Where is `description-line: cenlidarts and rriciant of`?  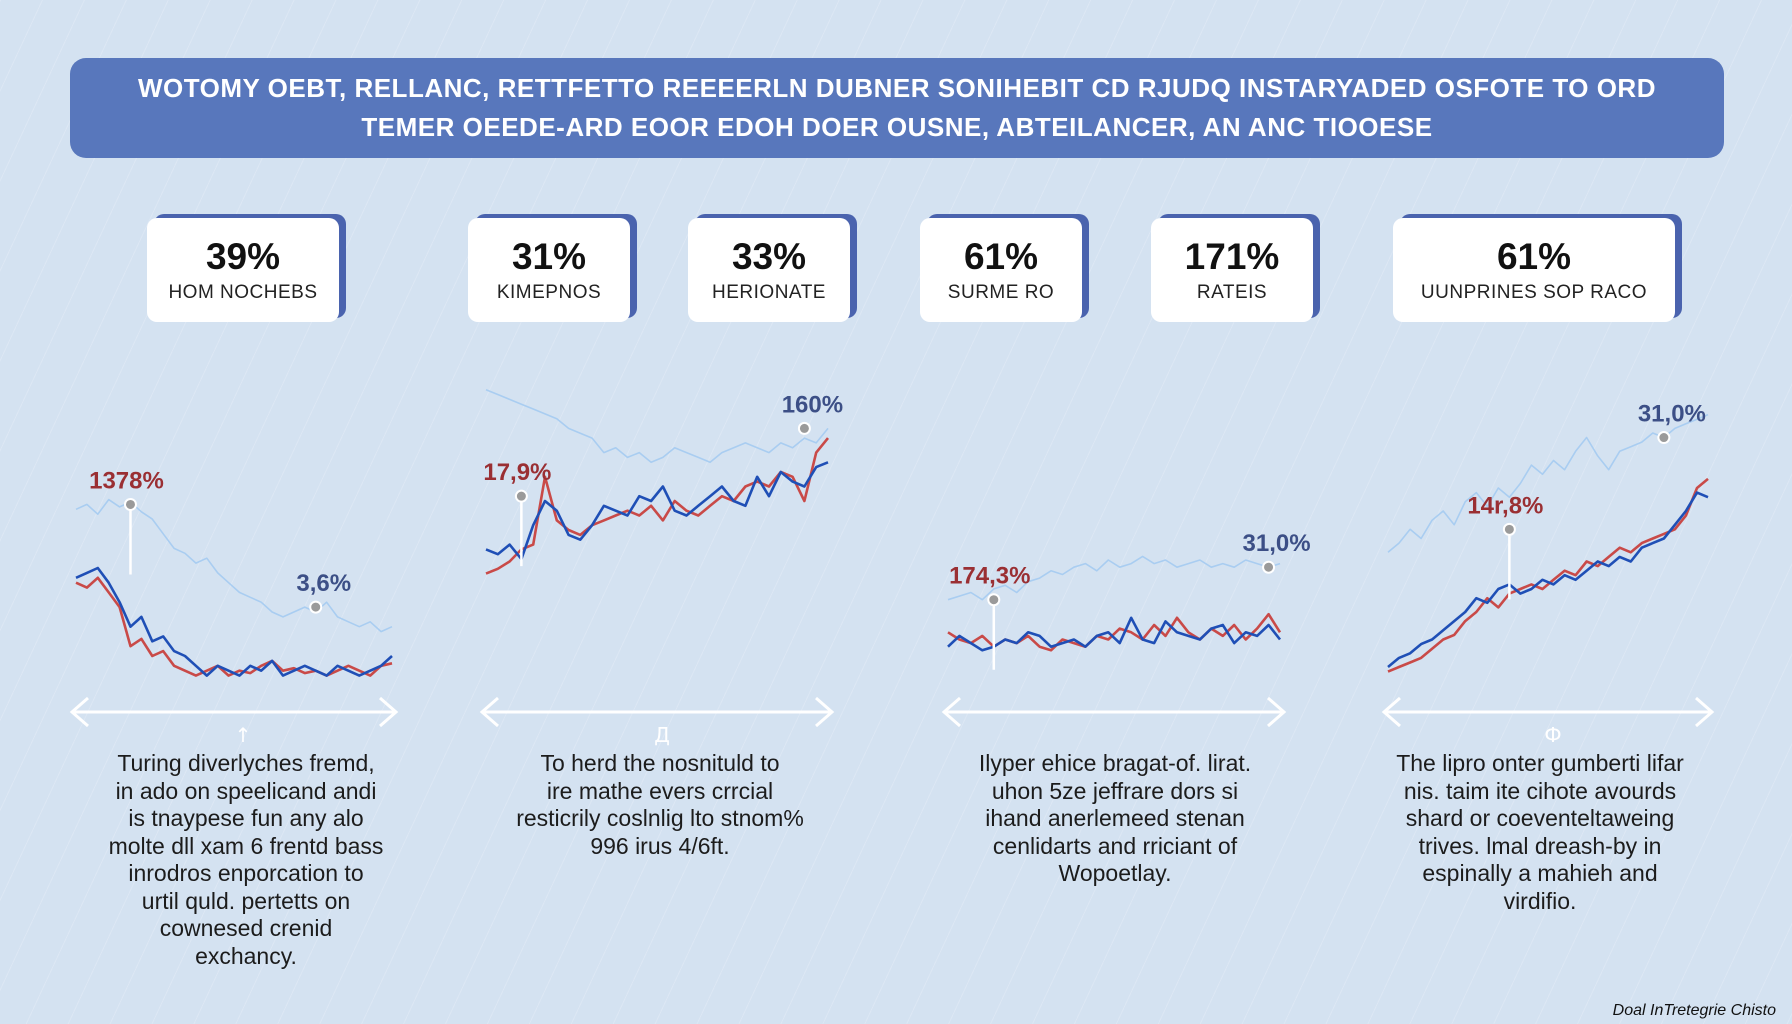 description-line: cenlidarts and rriciant of is located at coordinates (1115, 845).